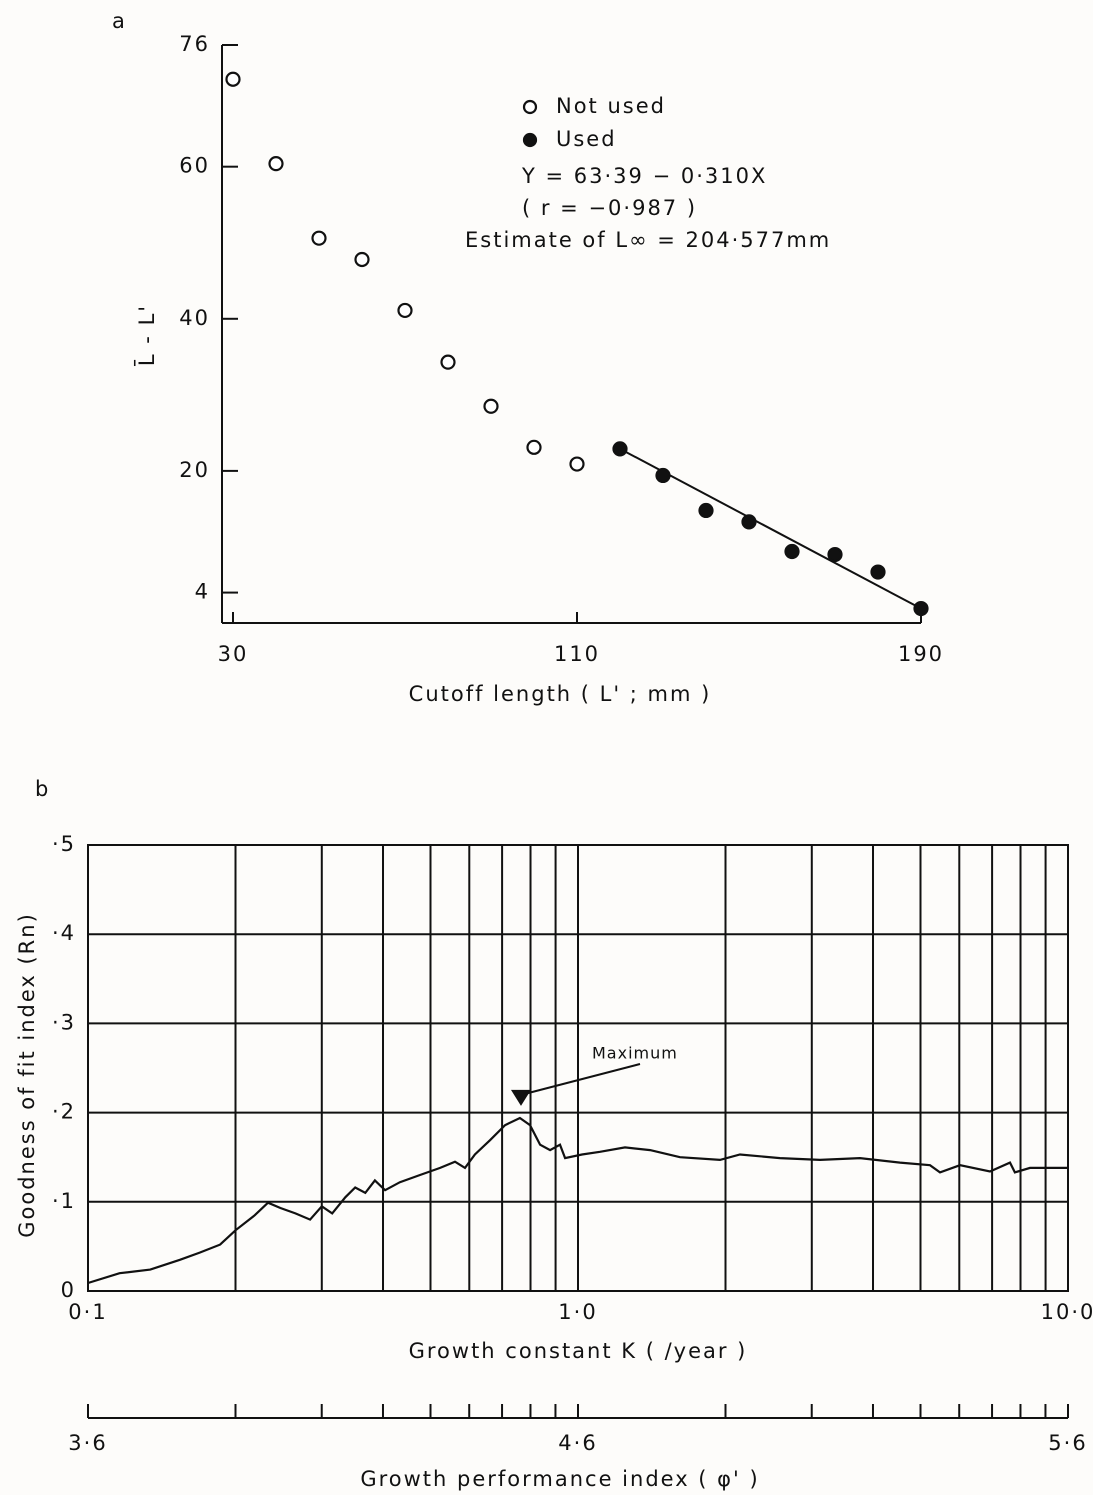 Image resolution: width=1093 pixels, height=1495 pixels. What do you see at coordinates (635, 1053) in the screenshot?
I see `annotation: Maximum` at bounding box center [635, 1053].